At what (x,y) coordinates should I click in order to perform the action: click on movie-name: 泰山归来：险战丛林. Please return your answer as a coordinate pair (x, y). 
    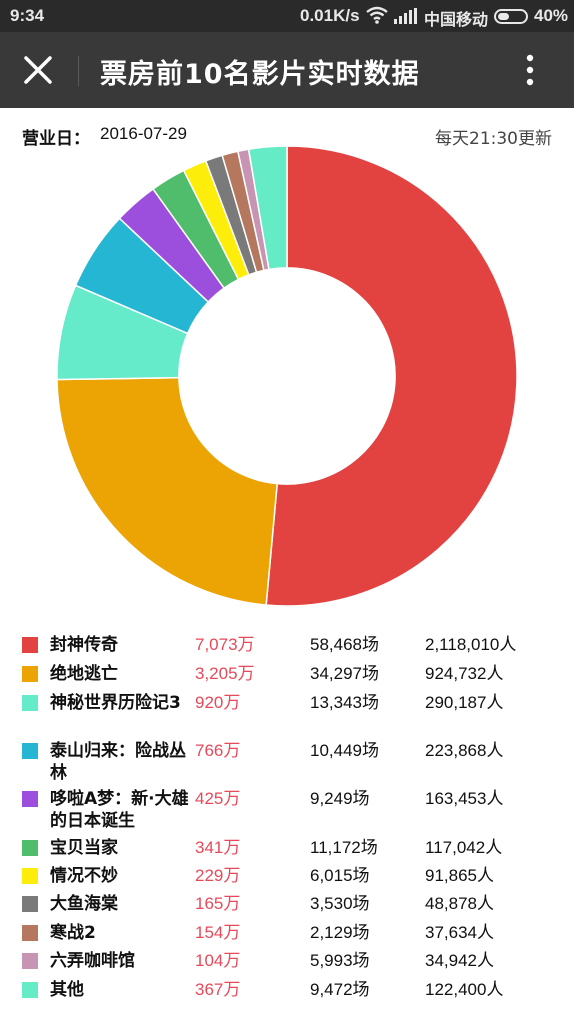
    Looking at the image, I should click on (118, 762).